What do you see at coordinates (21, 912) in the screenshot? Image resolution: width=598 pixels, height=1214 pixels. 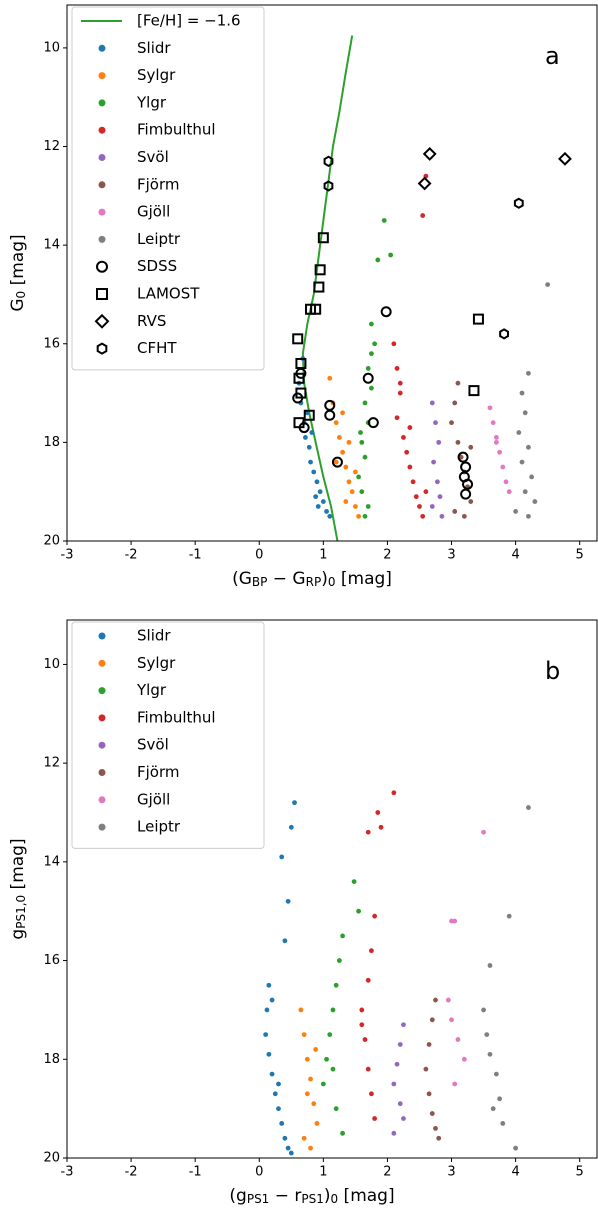 I see `y-axis-label-part: PS1,0` at bounding box center [21, 912].